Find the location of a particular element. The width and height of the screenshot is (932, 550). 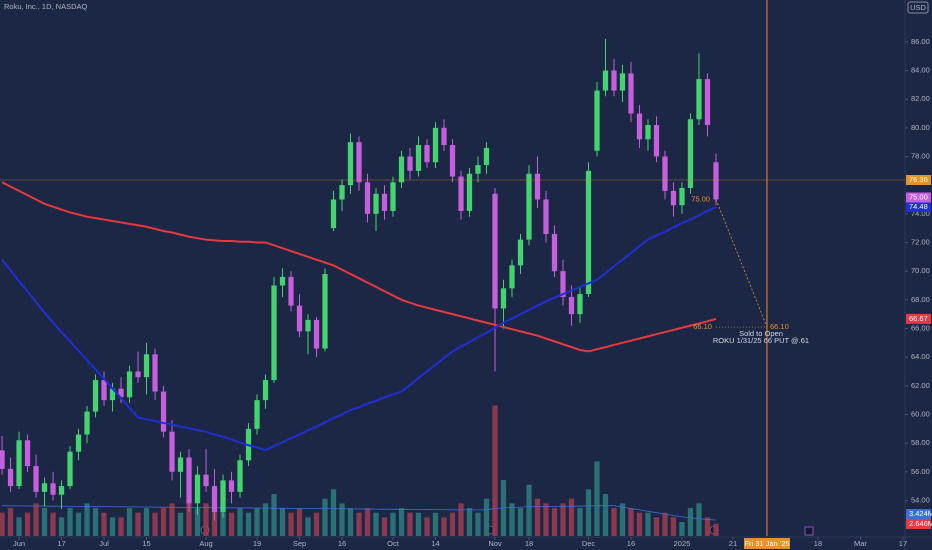

y-tick-label: 58.00 is located at coordinates (920, 442).